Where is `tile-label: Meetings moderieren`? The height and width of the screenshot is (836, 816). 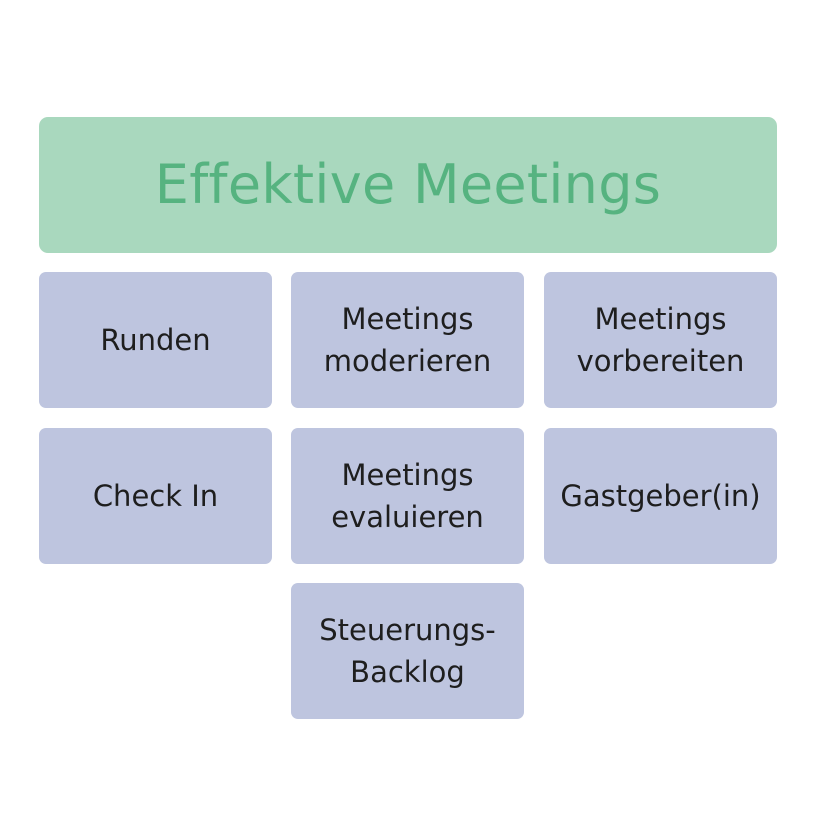
tile-label: Meetings moderieren is located at coordinates (407, 340).